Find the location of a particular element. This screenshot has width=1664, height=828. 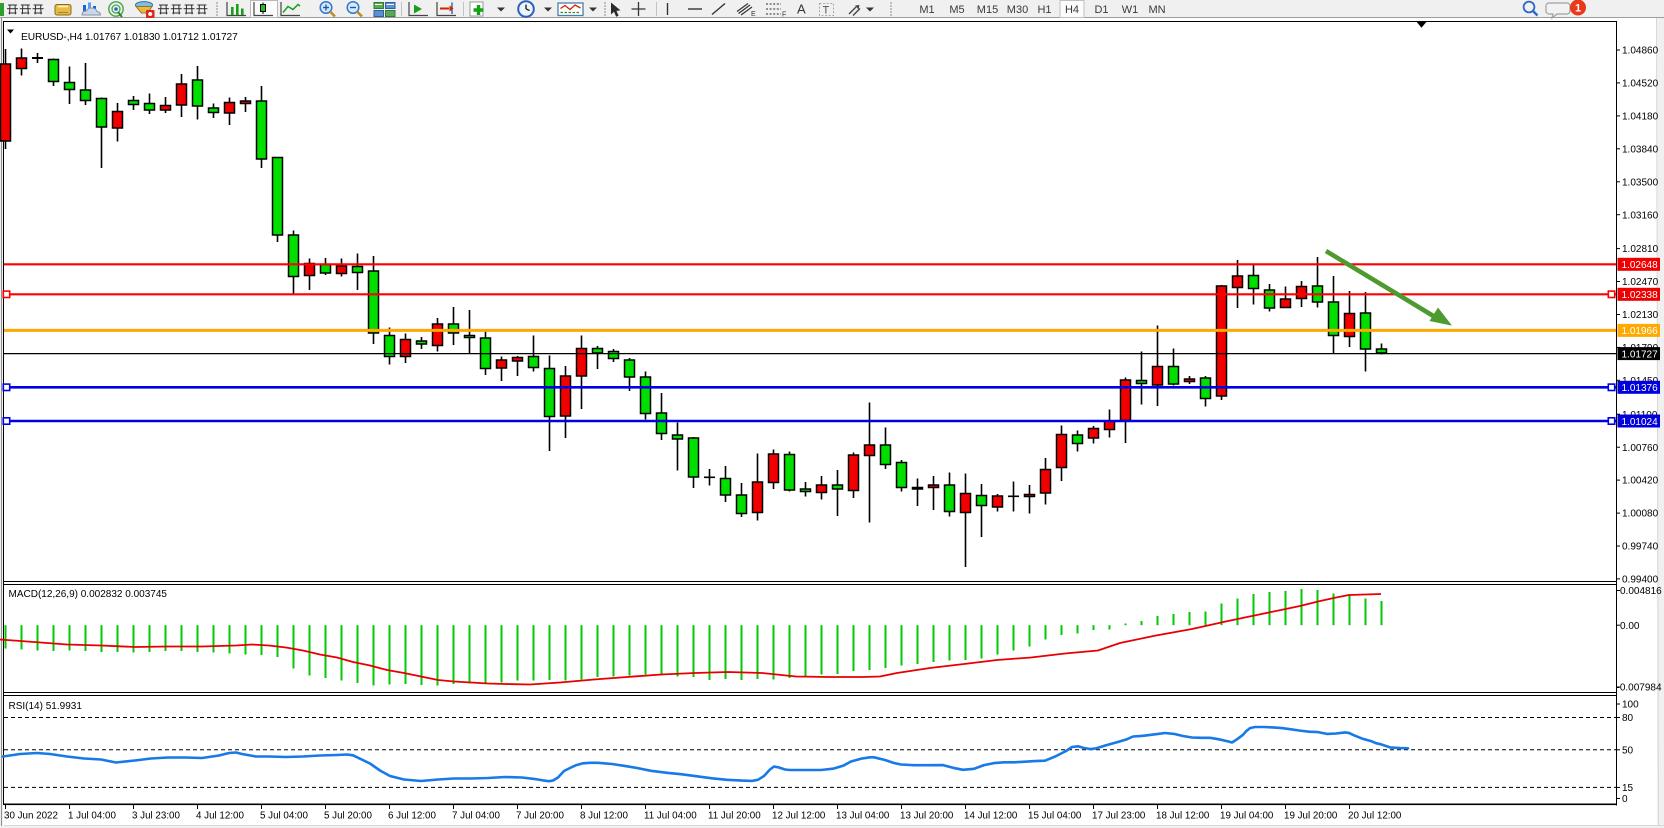

svg-text:MACD(12,26,9) 0.002832 0.00374: MACD(12,26,9) 0.002832 0.003745 is located at coordinates (88, 594).